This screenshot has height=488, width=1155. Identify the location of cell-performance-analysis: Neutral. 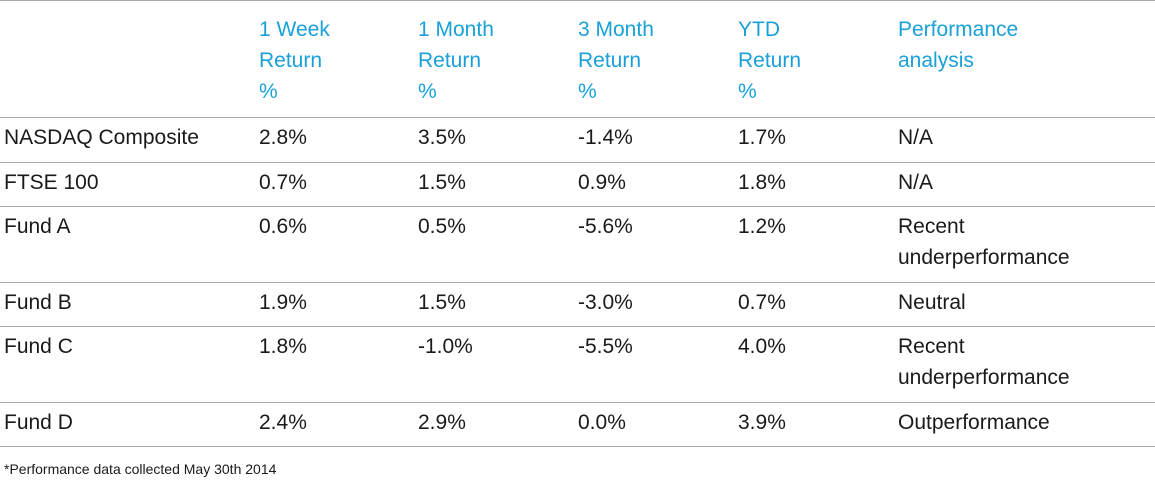
(932, 302).